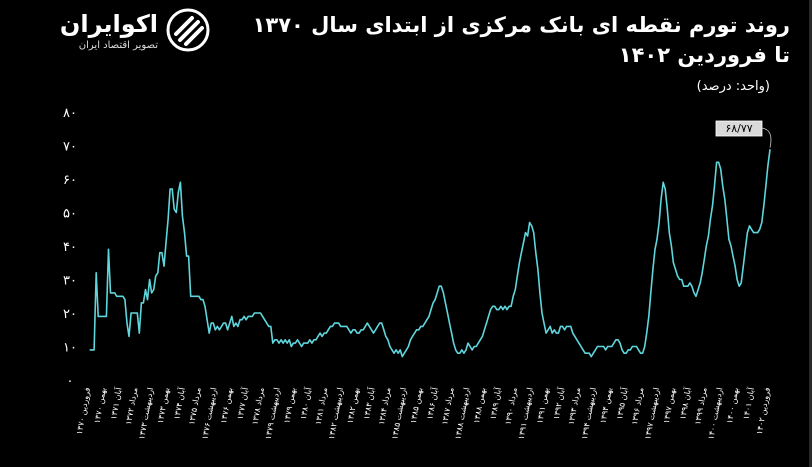  What do you see at coordinates (163, 405) in the screenshot?
I see `x-tick-label: بهمن ۱۳۷۳` at bounding box center [163, 405].